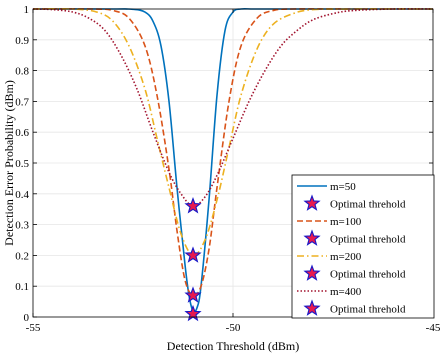  What do you see at coordinates (346, 222) in the screenshot?
I see `legend-label: m=100` at bounding box center [346, 222].